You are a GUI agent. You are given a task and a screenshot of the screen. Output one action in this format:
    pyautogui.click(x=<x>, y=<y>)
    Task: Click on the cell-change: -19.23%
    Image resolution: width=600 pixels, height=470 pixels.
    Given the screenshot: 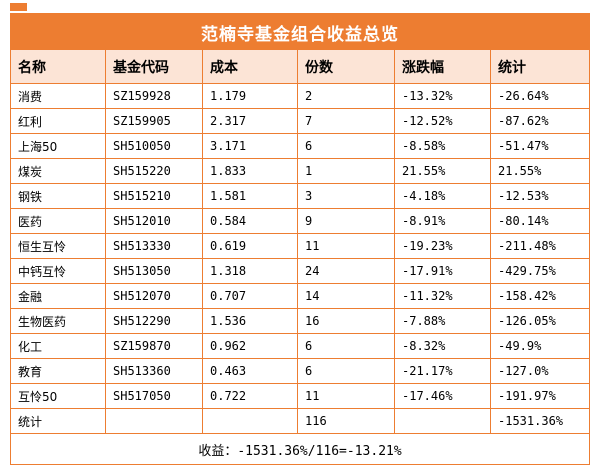 What is the action you would take?
    pyautogui.click(x=443, y=246)
    